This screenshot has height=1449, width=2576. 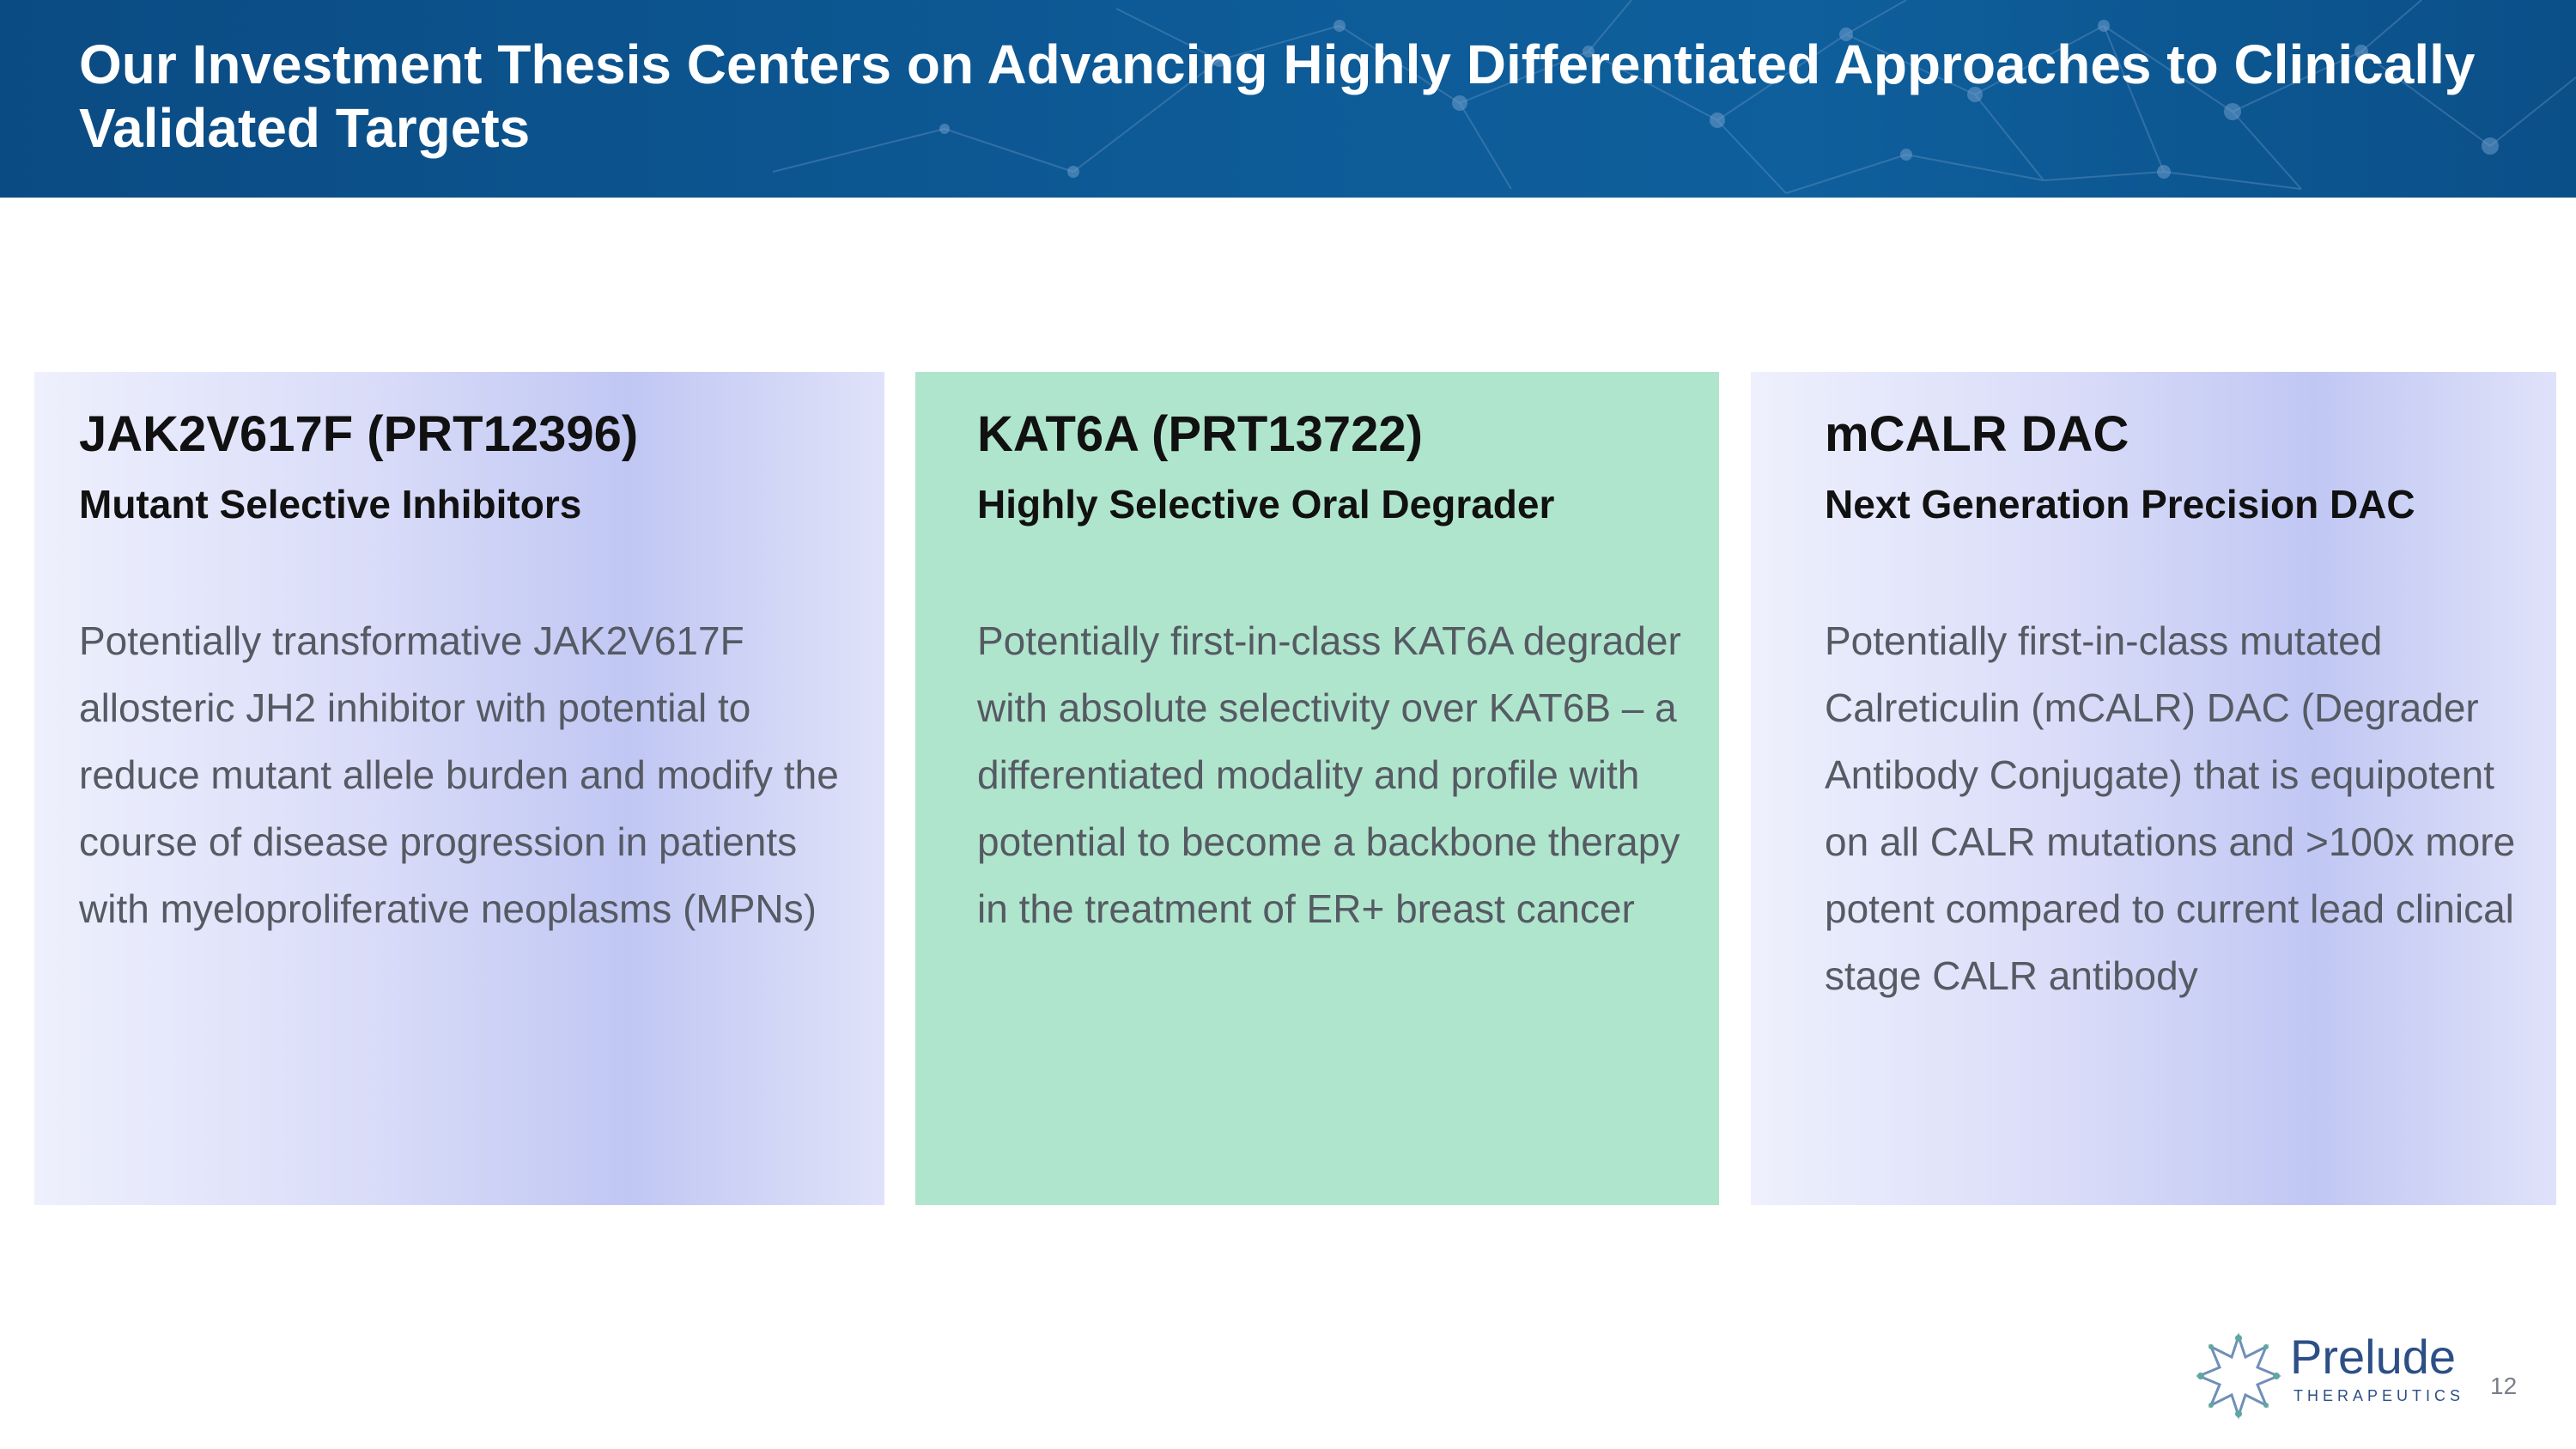 I want to click on page-number: 12, so click(x=2504, y=1386).